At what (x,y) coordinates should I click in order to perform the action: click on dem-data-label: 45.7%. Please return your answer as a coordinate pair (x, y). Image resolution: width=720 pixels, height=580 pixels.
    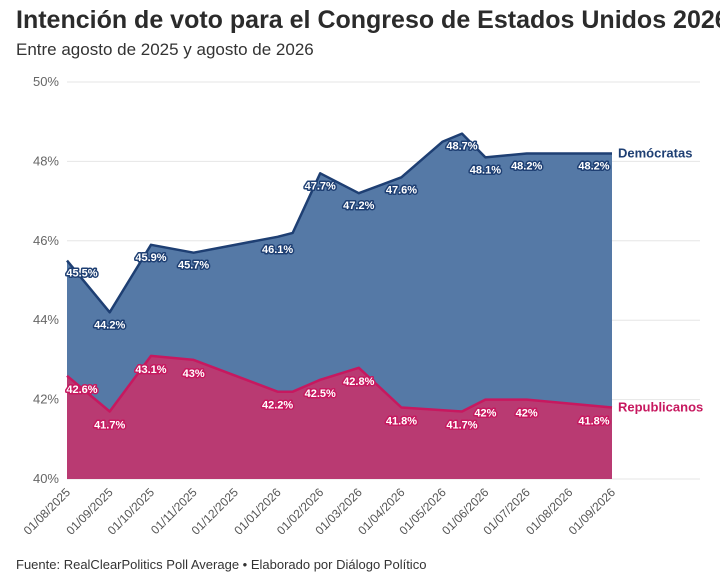
    Looking at the image, I should click on (193, 266).